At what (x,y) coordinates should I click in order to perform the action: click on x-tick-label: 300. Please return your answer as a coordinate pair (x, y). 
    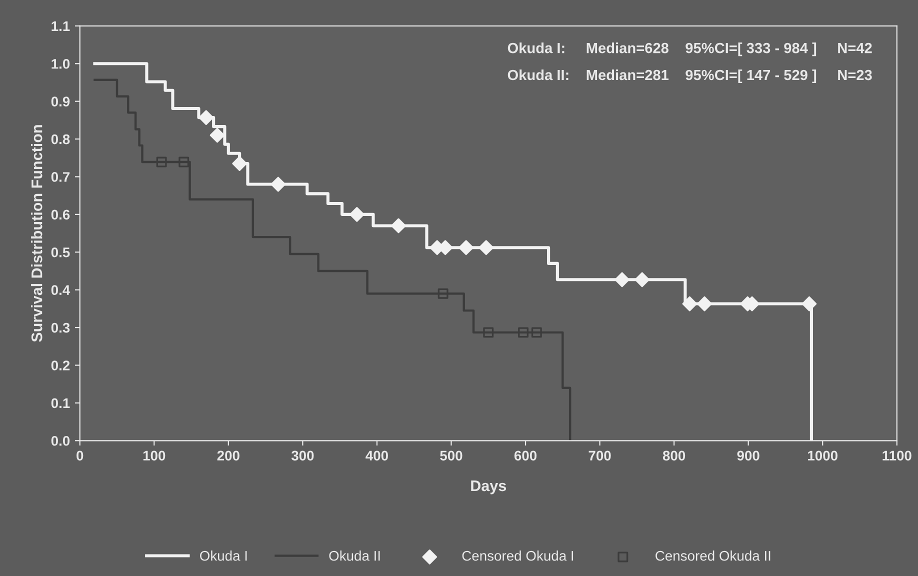
    Looking at the image, I should click on (302, 455).